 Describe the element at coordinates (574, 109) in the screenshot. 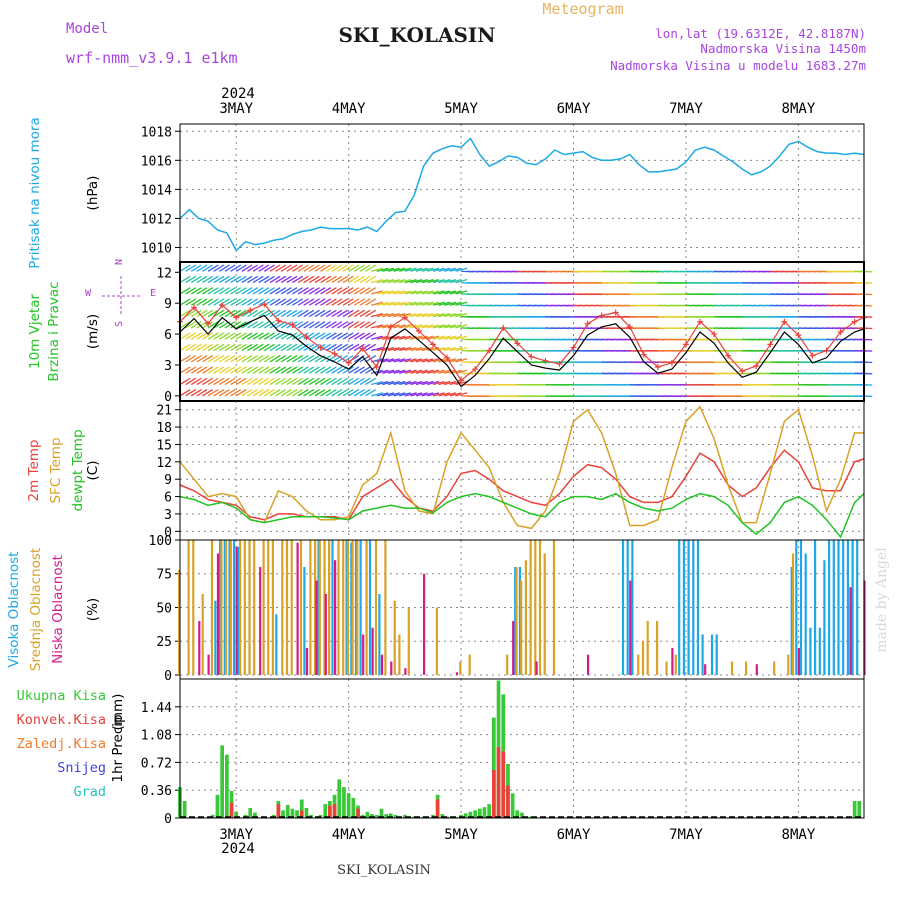

I see `x-tick-label: 6MAY` at that location.